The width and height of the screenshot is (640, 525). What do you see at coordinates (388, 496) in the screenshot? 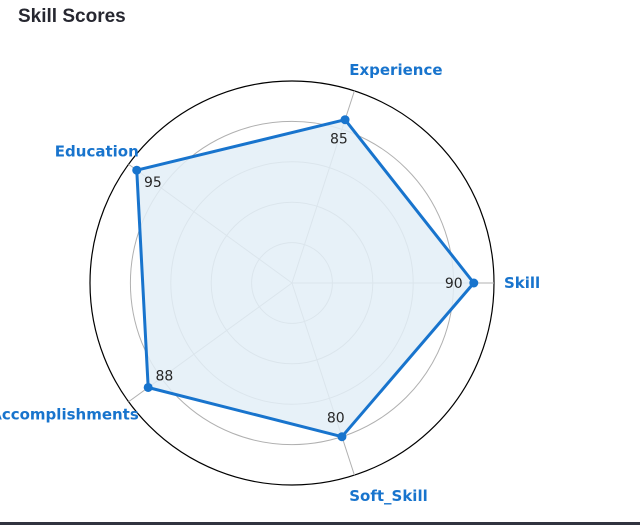
I see `axis-label-soft_skill: Soft_Skill` at bounding box center [388, 496].